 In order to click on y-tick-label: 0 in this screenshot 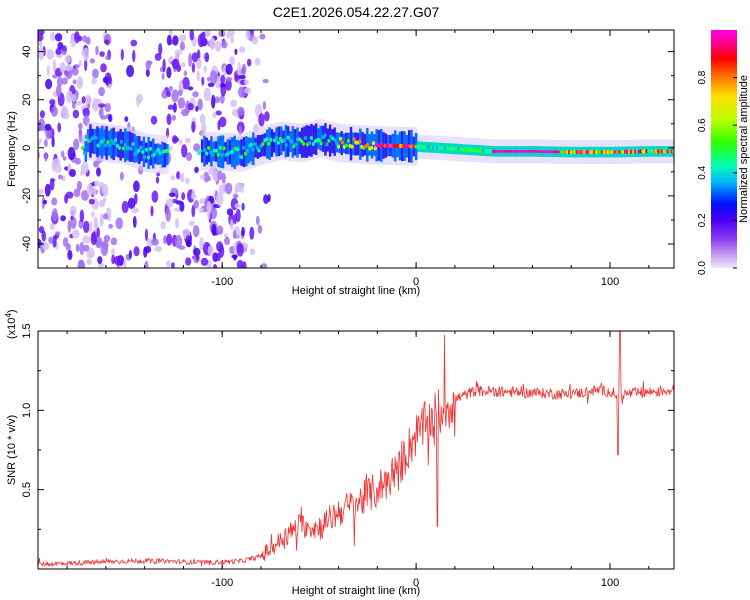, I will do `click(27, 148)`.